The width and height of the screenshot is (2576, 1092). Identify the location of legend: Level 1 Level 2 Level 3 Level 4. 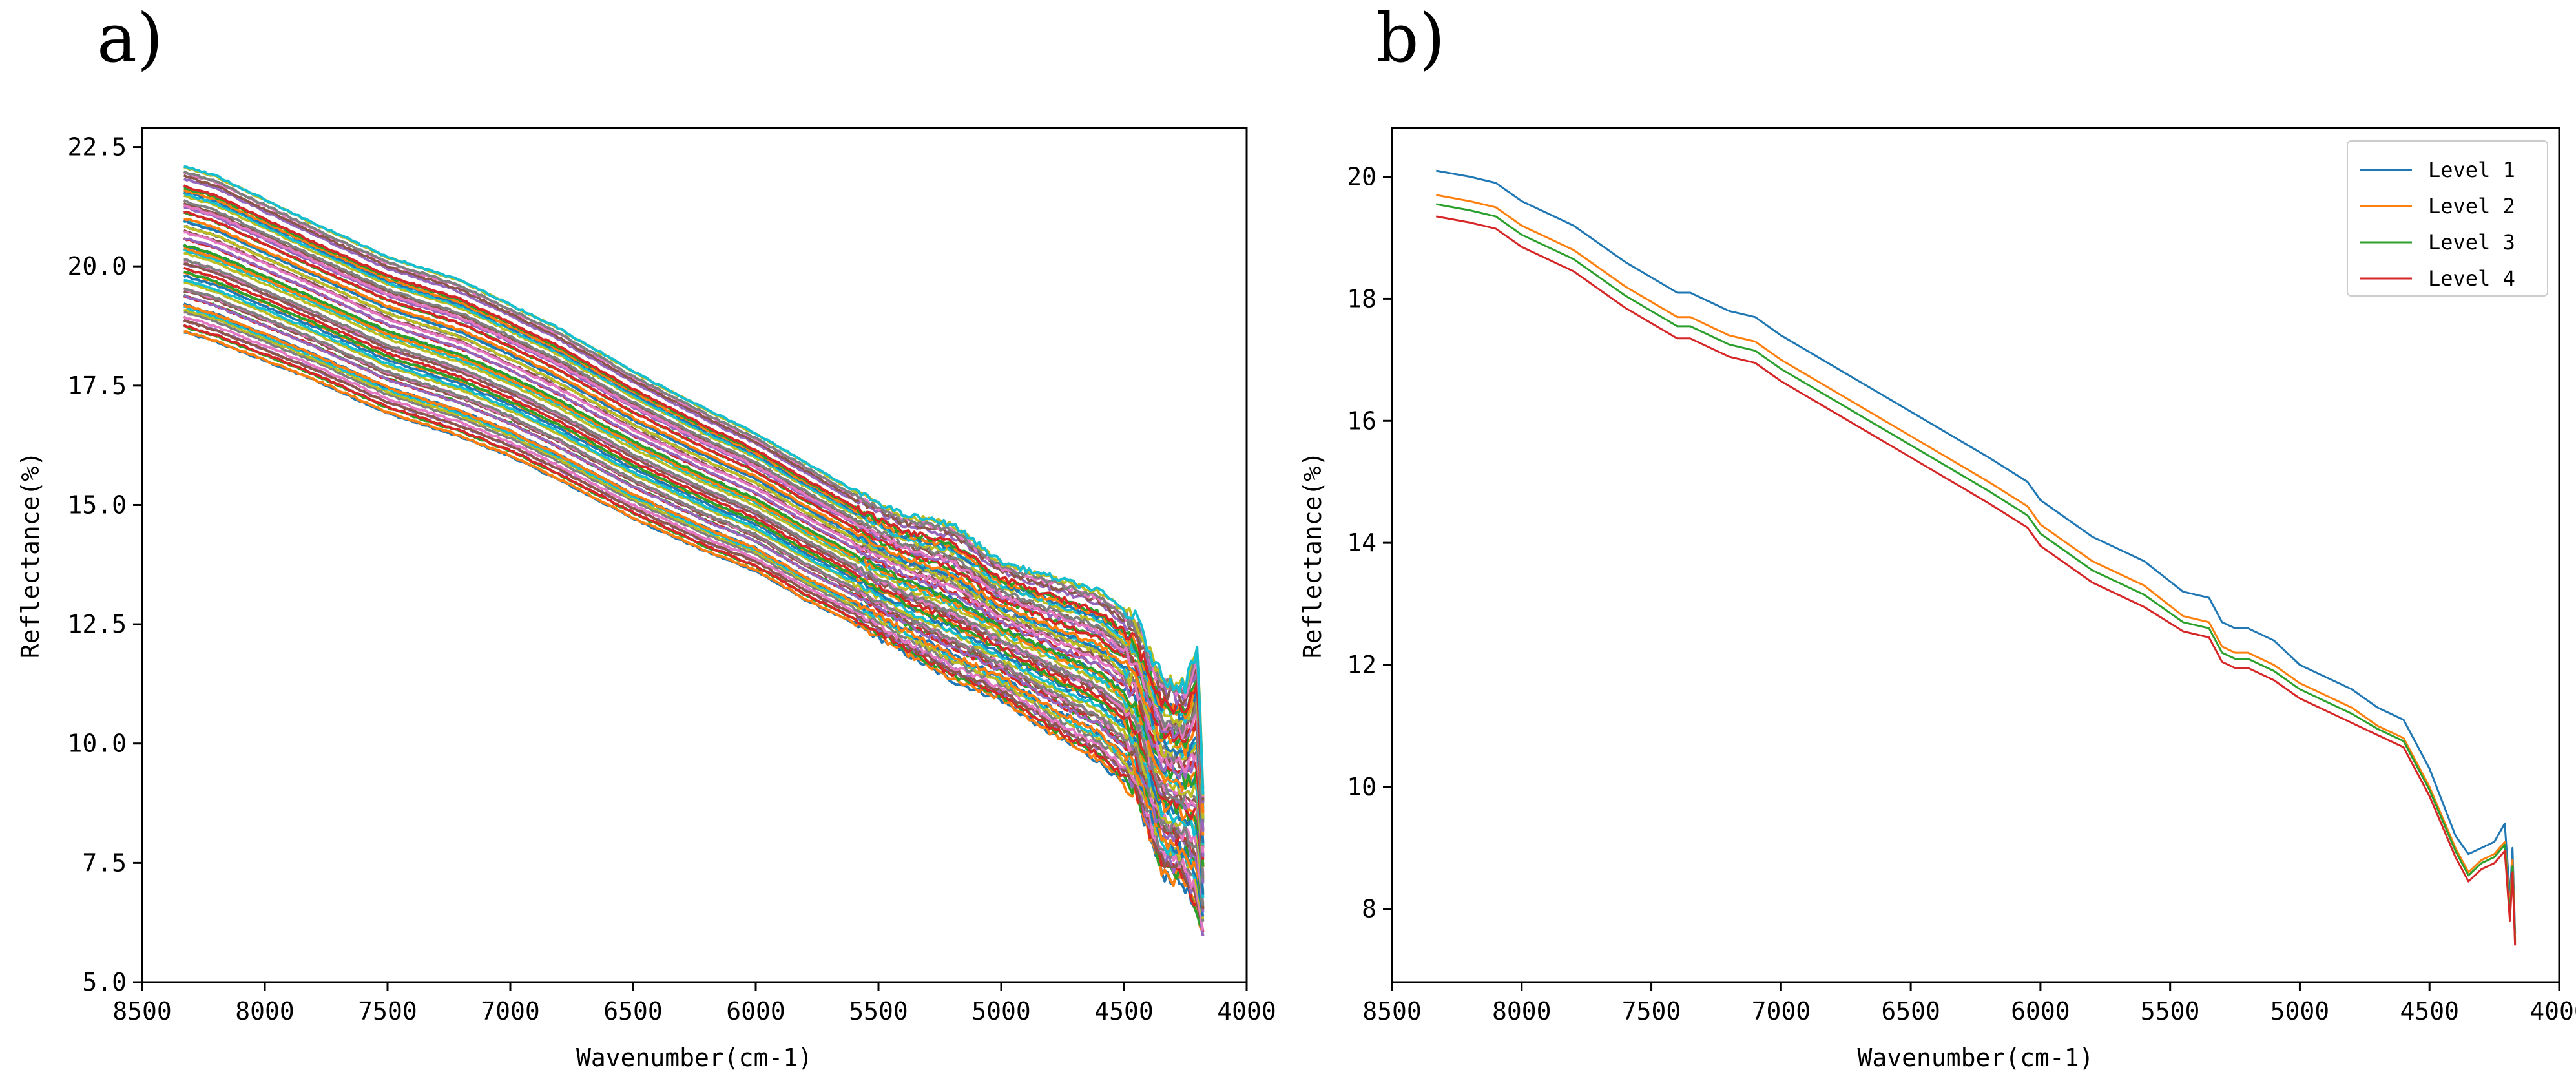
(2447, 219).